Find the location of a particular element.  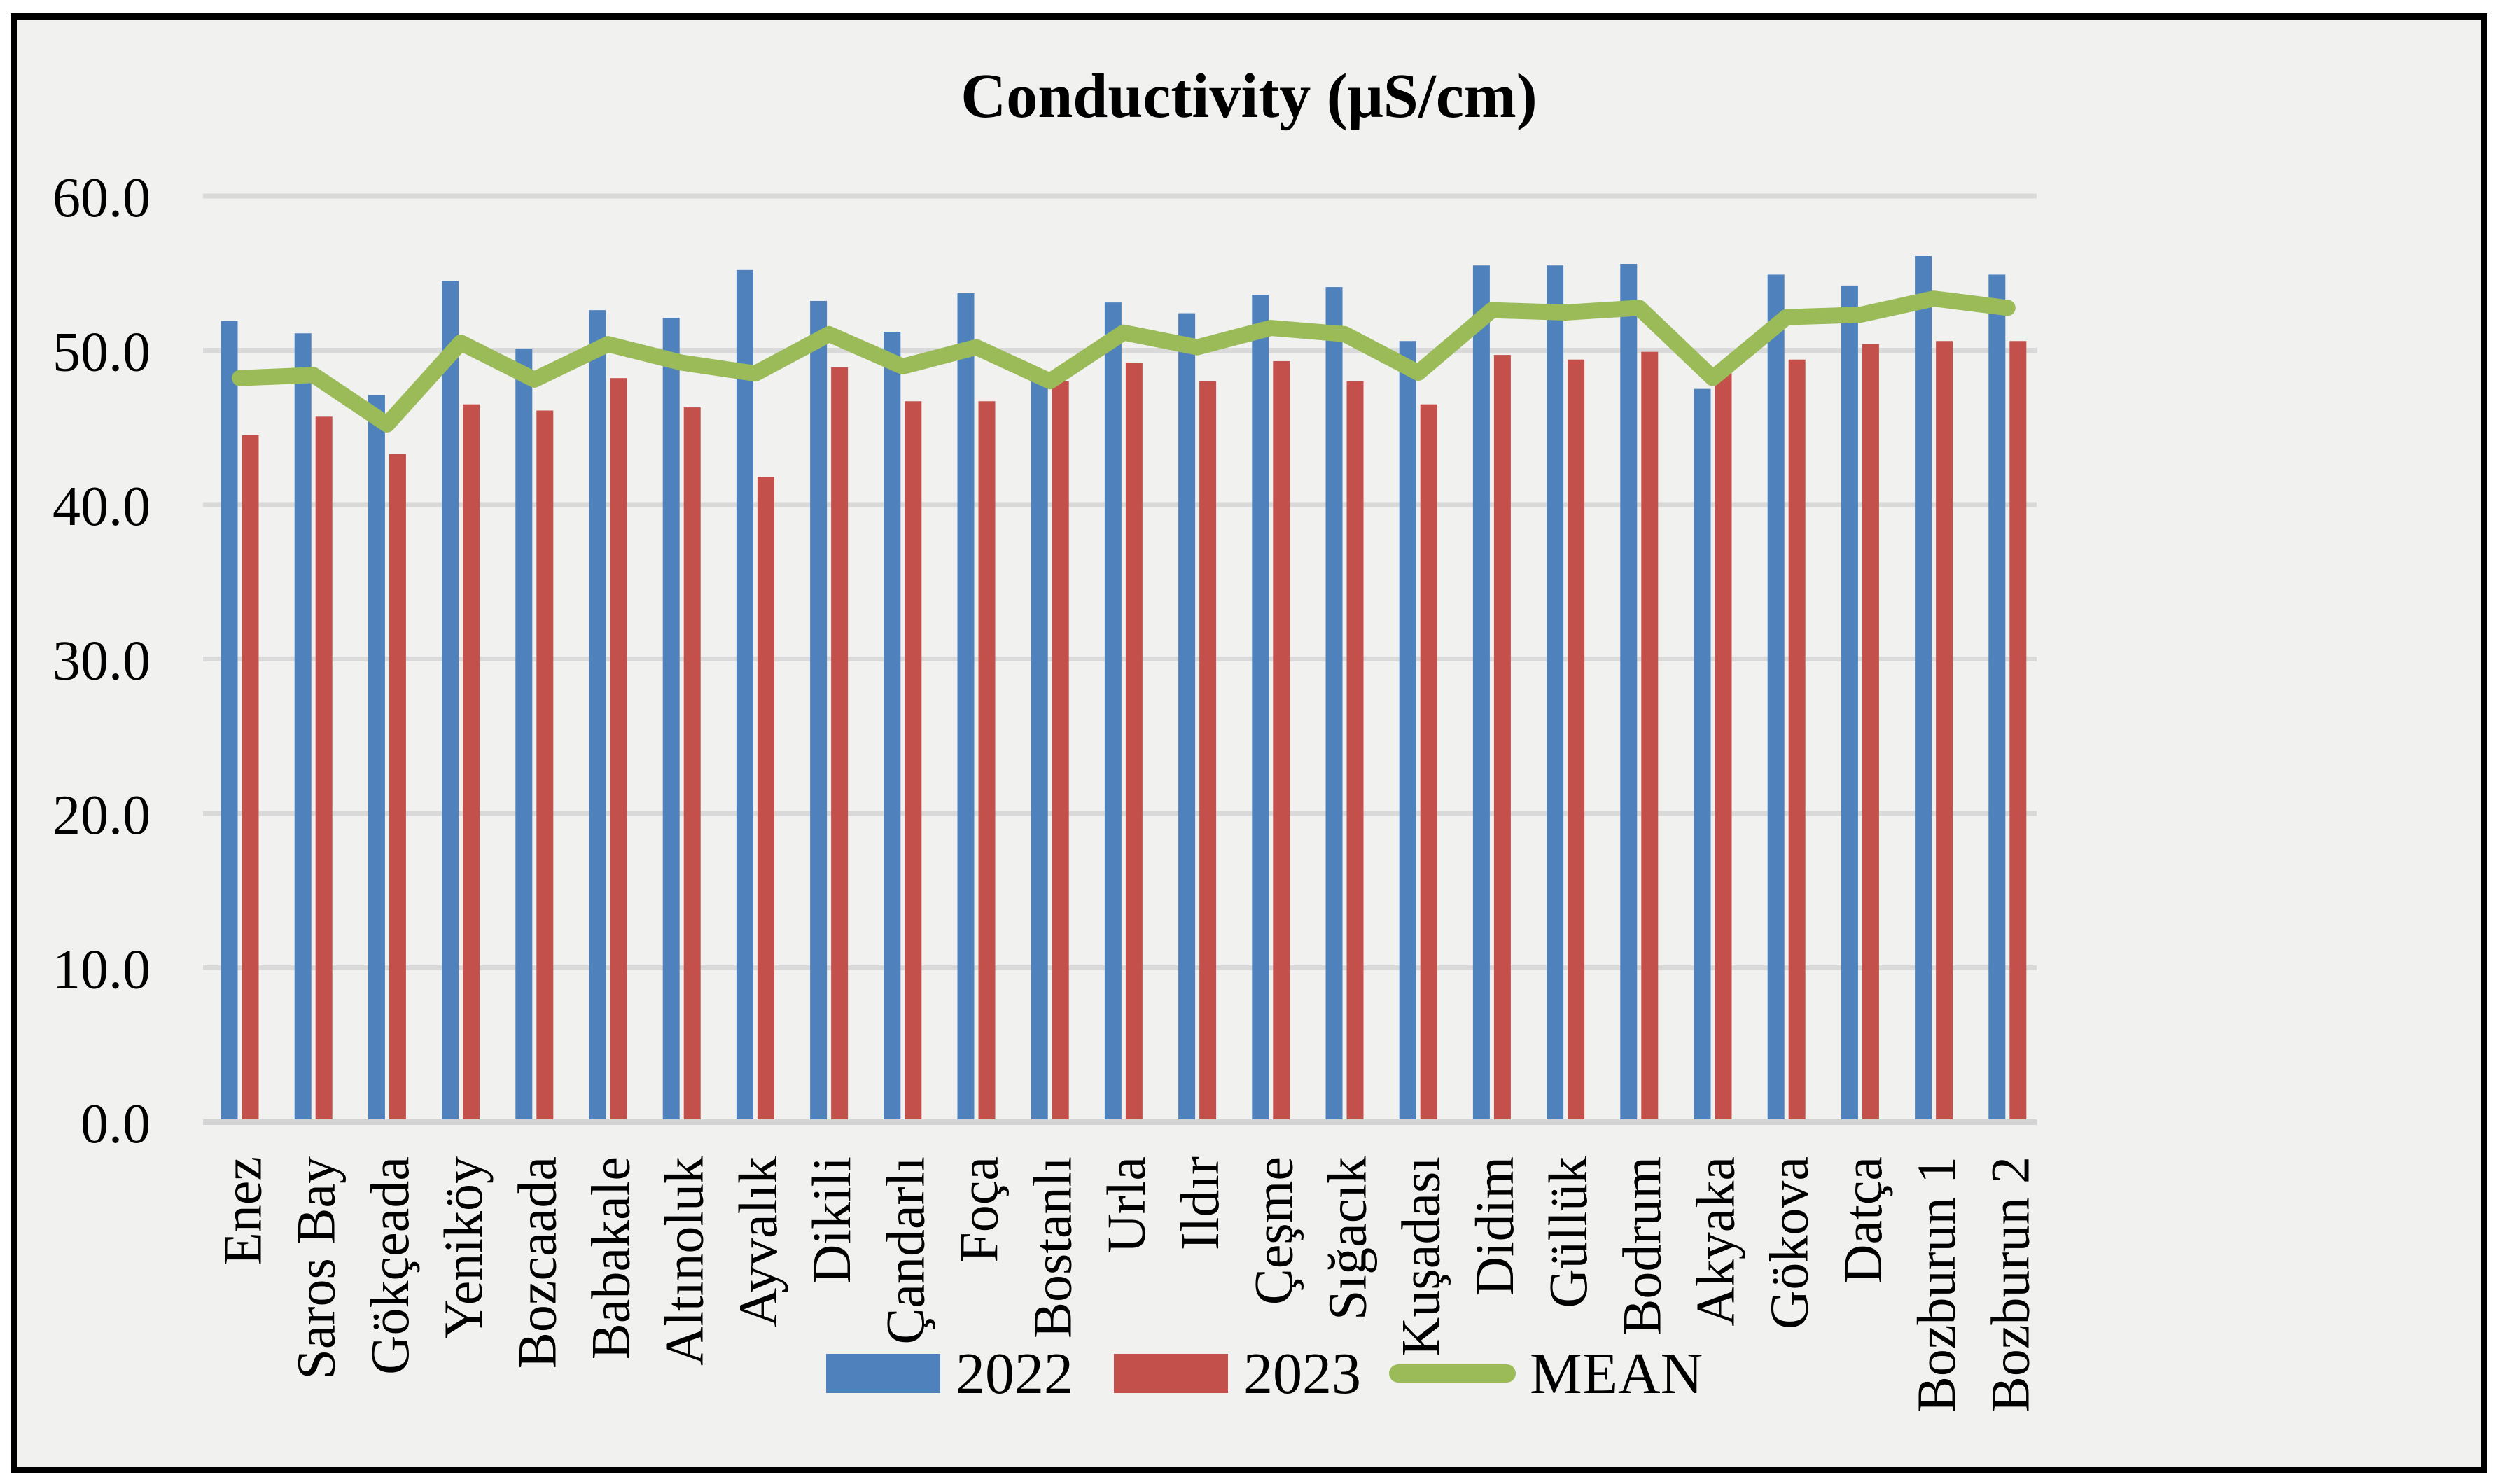

x-category-label: Saros Bay is located at coordinates (316, 1267).